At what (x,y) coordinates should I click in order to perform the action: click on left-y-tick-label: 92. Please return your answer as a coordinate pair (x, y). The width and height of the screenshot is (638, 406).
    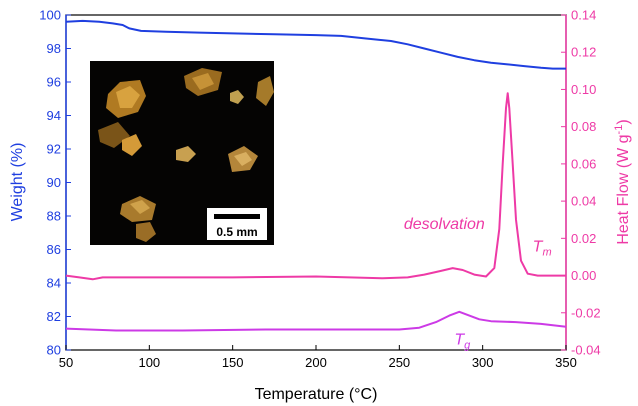
    Looking at the image, I should click on (54, 149).